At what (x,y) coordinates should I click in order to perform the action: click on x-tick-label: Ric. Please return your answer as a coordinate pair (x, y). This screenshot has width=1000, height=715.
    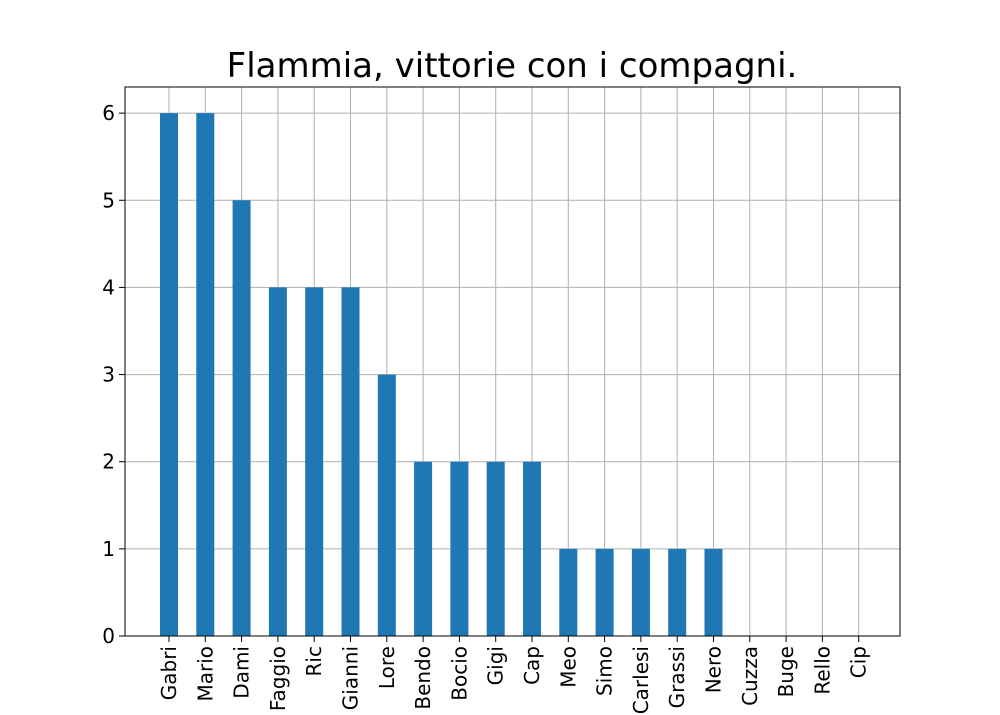
    Looking at the image, I should click on (314, 661).